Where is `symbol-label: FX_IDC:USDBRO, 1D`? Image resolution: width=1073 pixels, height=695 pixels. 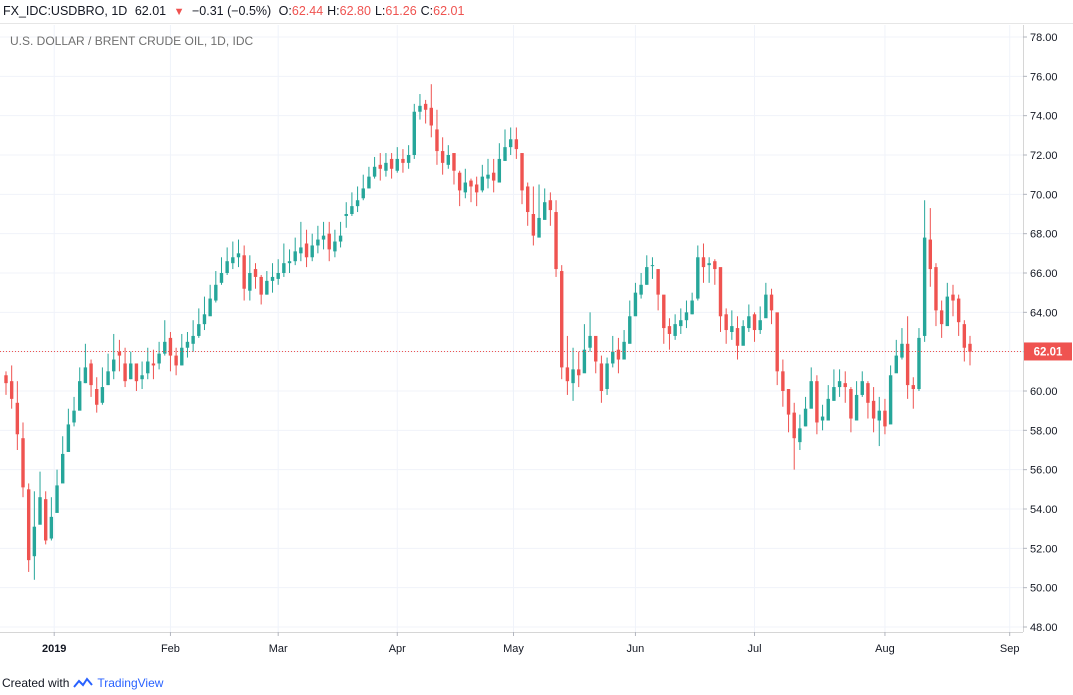
symbol-label: FX_IDC:USDBRO, 1D is located at coordinates (65, 11).